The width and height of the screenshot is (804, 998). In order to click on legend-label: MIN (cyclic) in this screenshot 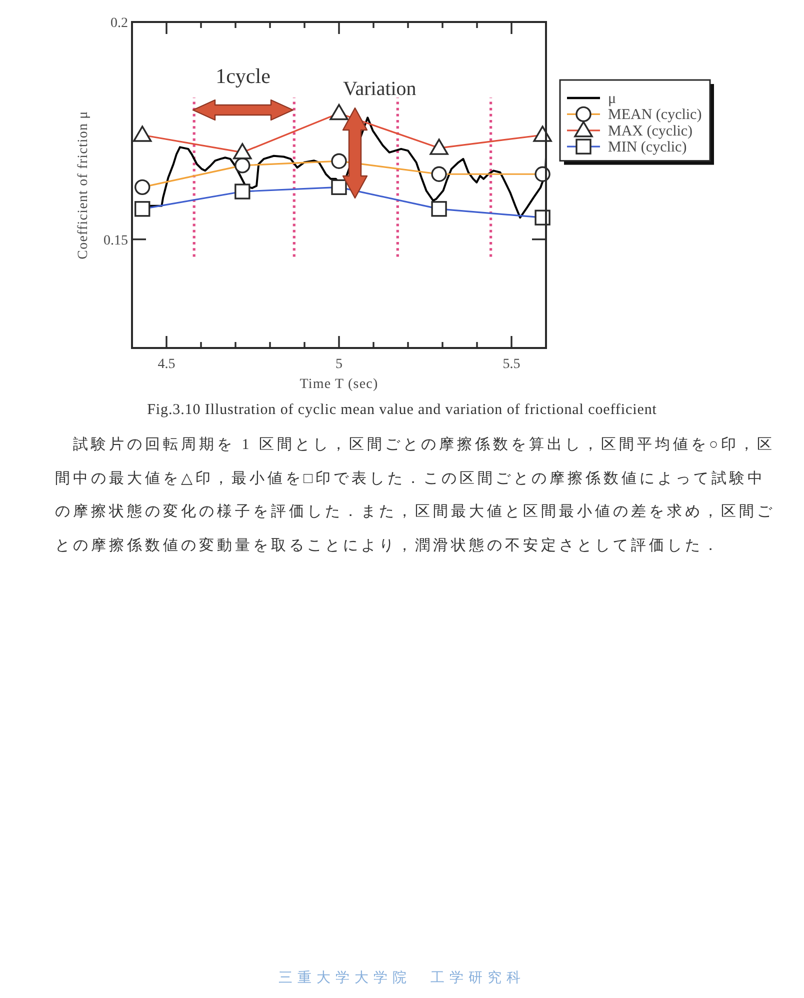, I will do `click(647, 148)`.